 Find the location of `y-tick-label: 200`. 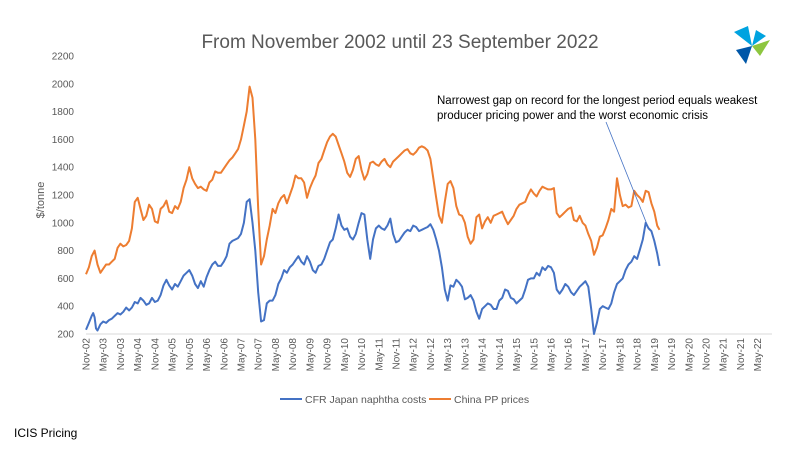

y-tick-label: 200 is located at coordinates (65, 335).